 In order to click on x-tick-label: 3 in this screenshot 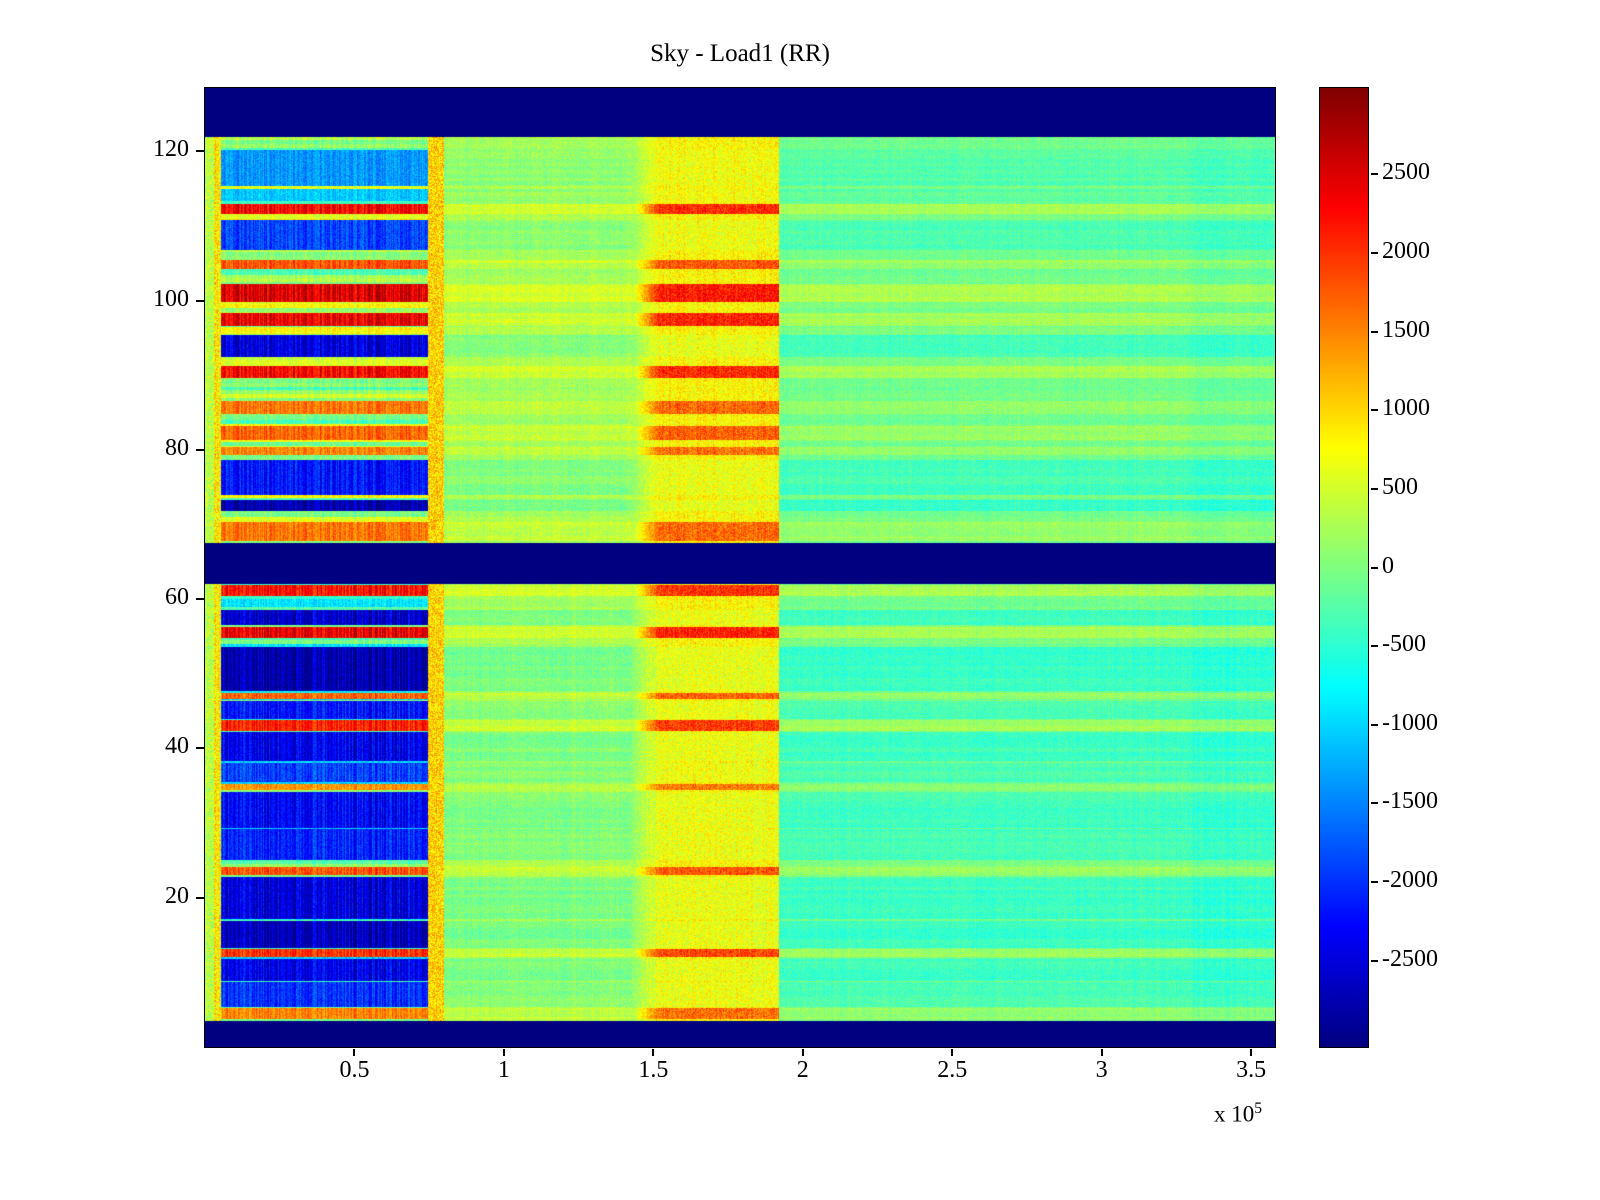, I will do `click(1101, 1070)`.